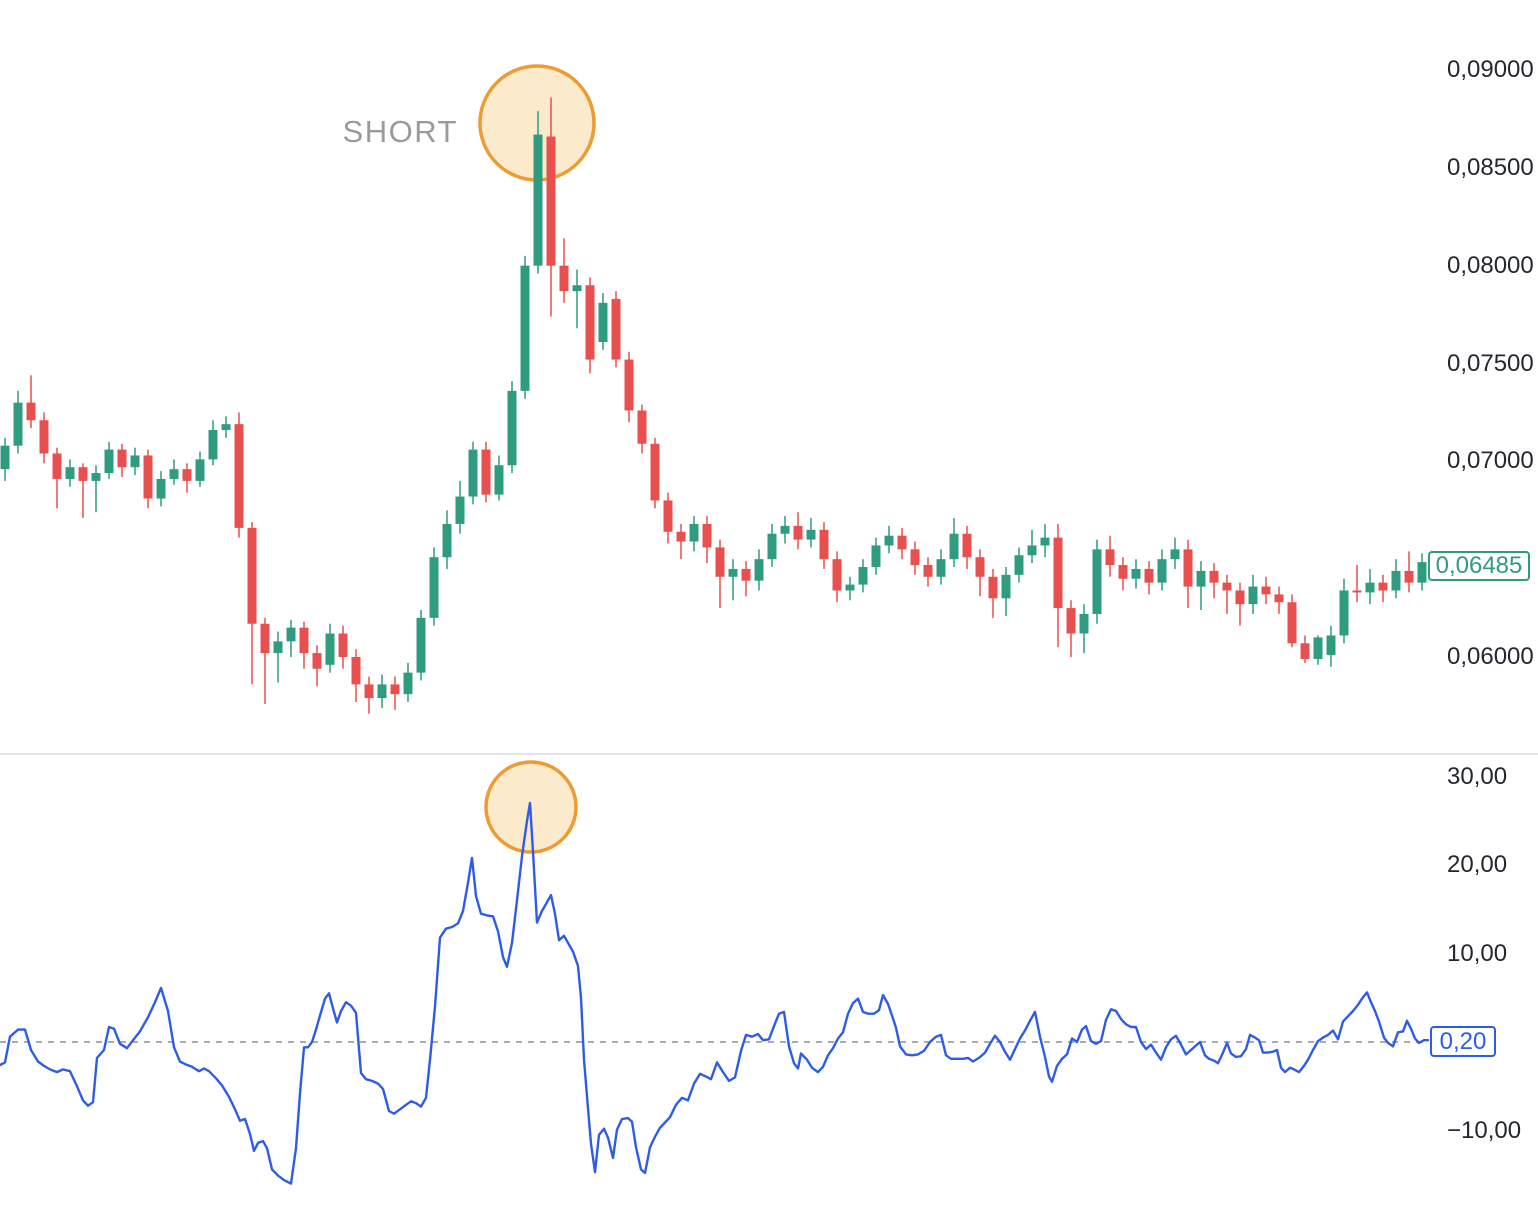 This screenshot has height=1208, width=1538. I want to click on indicator-axis-tick: 20,00, so click(1477, 864).